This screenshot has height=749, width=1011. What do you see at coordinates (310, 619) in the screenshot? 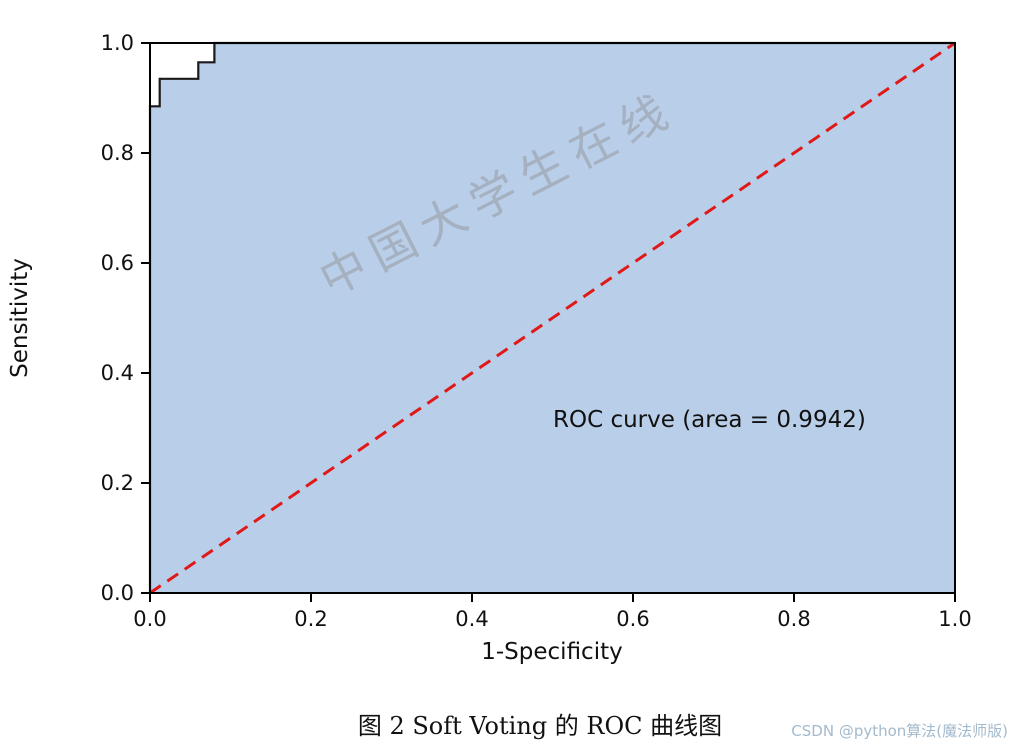
I see `x-tick-label: 0.2` at bounding box center [310, 619].